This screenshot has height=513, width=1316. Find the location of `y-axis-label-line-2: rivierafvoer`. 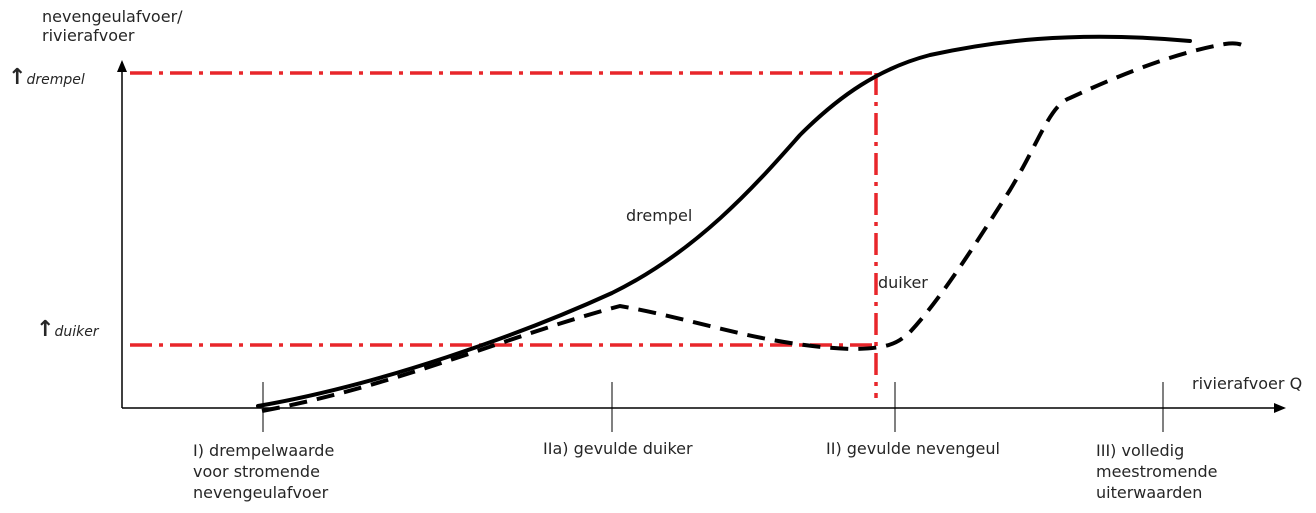

y-axis-label-line-2: rivierafvoer is located at coordinates (88, 35).